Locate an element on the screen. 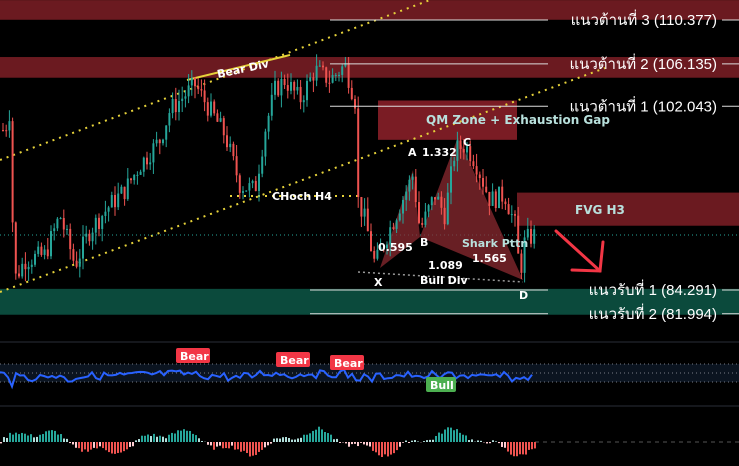  rsi-line is located at coordinates (266, 379).